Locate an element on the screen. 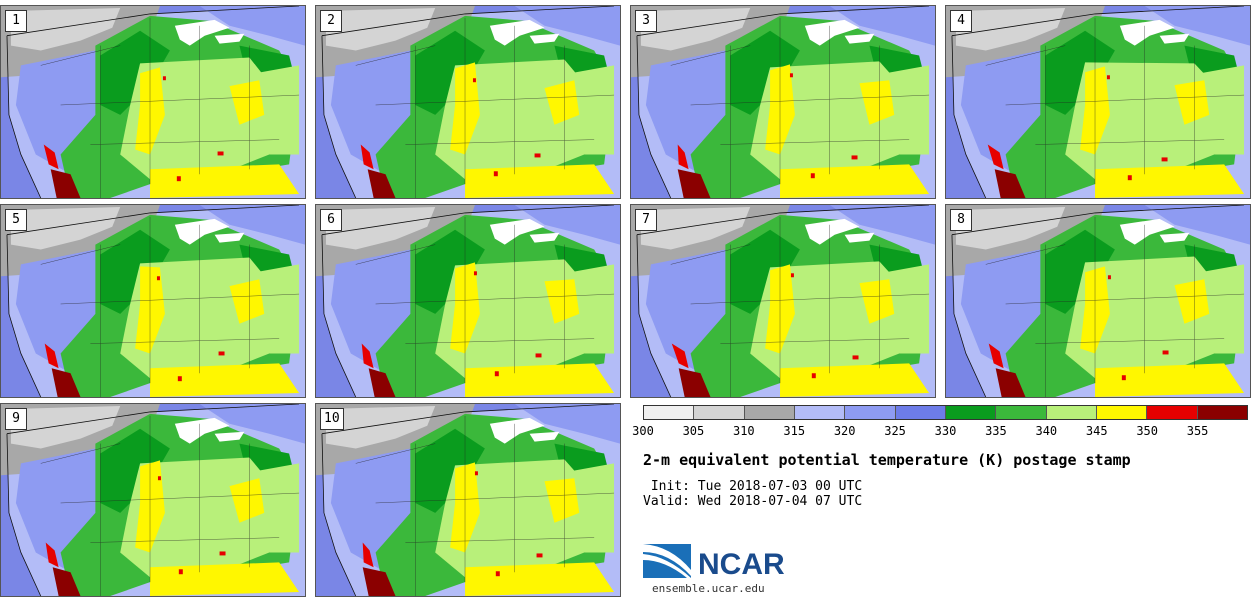 This screenshot has height=597, width=1260. colorbar-tick-label: 325 is located at coordinates (895, 431).